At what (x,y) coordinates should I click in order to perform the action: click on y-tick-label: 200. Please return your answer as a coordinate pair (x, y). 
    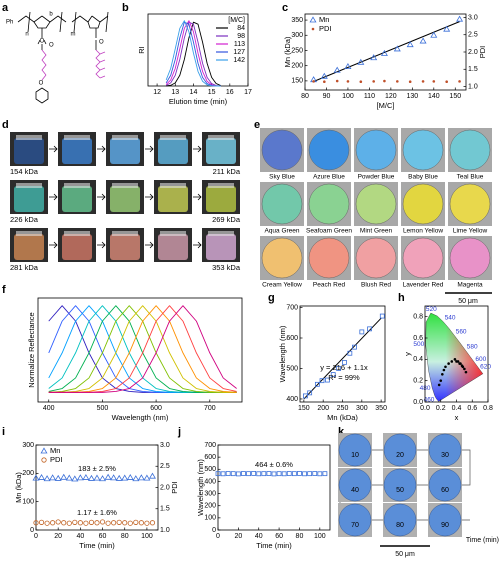
    Looking at the image, I should click on (28, 473).